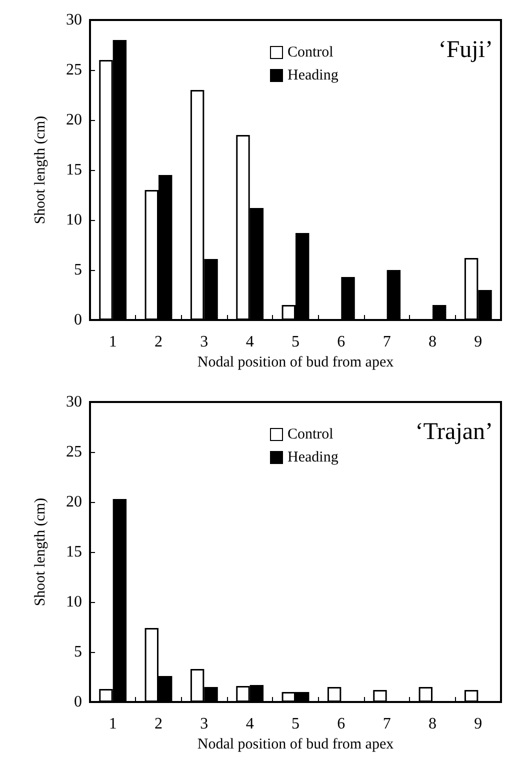 This screenshot has height=764, width=507. Describe the element at coordinates (466, 50) in the screenshot. I see `annotation: ‘Fuji’` at that location.